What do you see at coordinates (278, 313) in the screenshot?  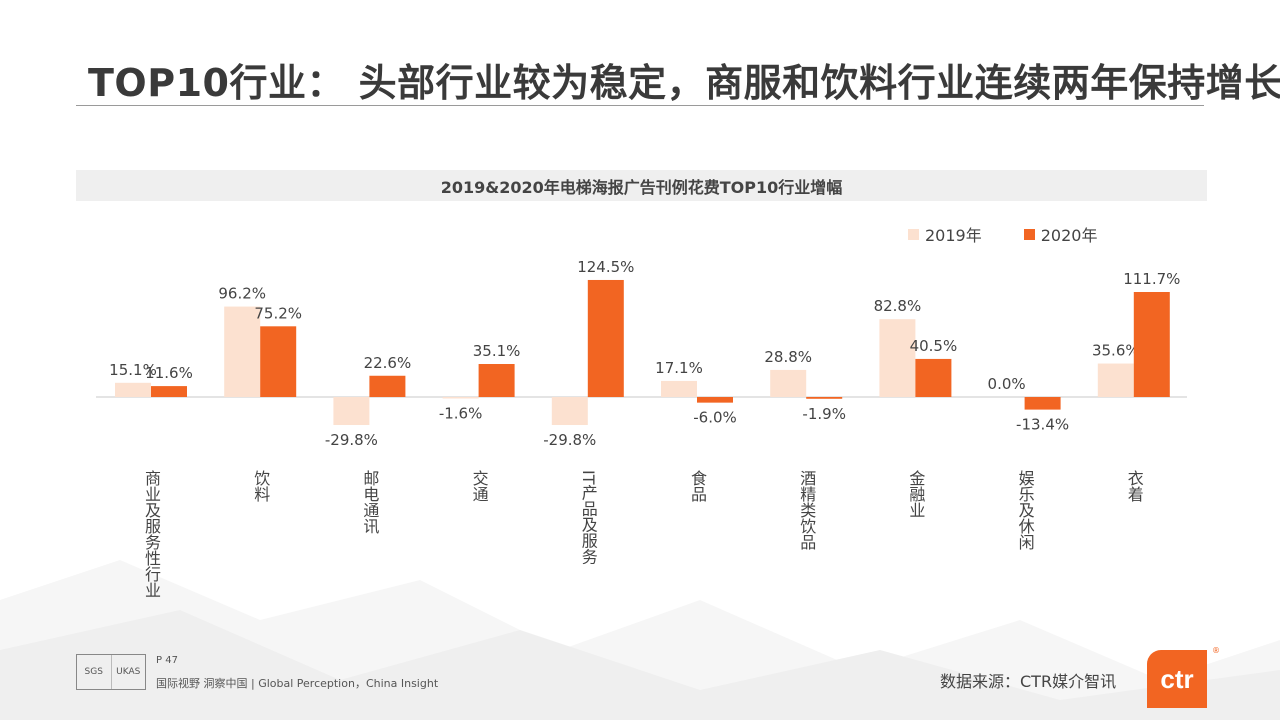 I see `data-label-2020-1: 75.2%` at bounding box center [278, 313].